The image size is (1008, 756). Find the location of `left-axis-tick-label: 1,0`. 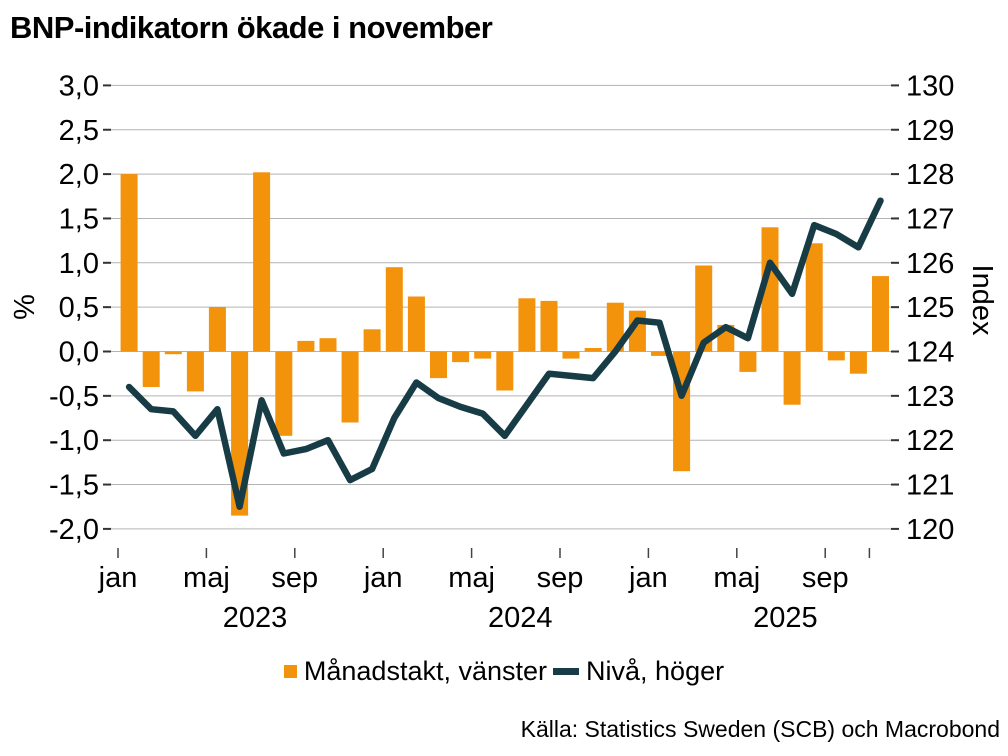

left-axis-tick-label: 1,0 is located at coordinates (79, 264).